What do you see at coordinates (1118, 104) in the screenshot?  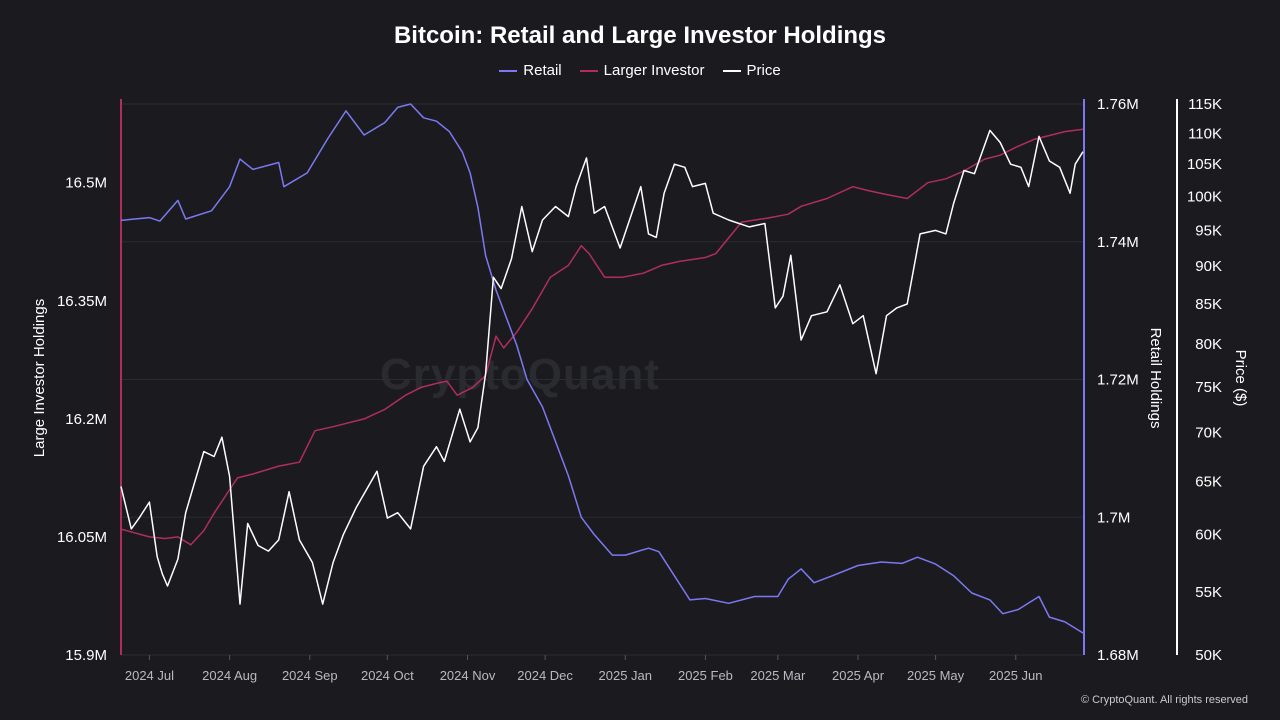 I see `retail-tick-label: 1.76M` at bounding box center [1118, 104].